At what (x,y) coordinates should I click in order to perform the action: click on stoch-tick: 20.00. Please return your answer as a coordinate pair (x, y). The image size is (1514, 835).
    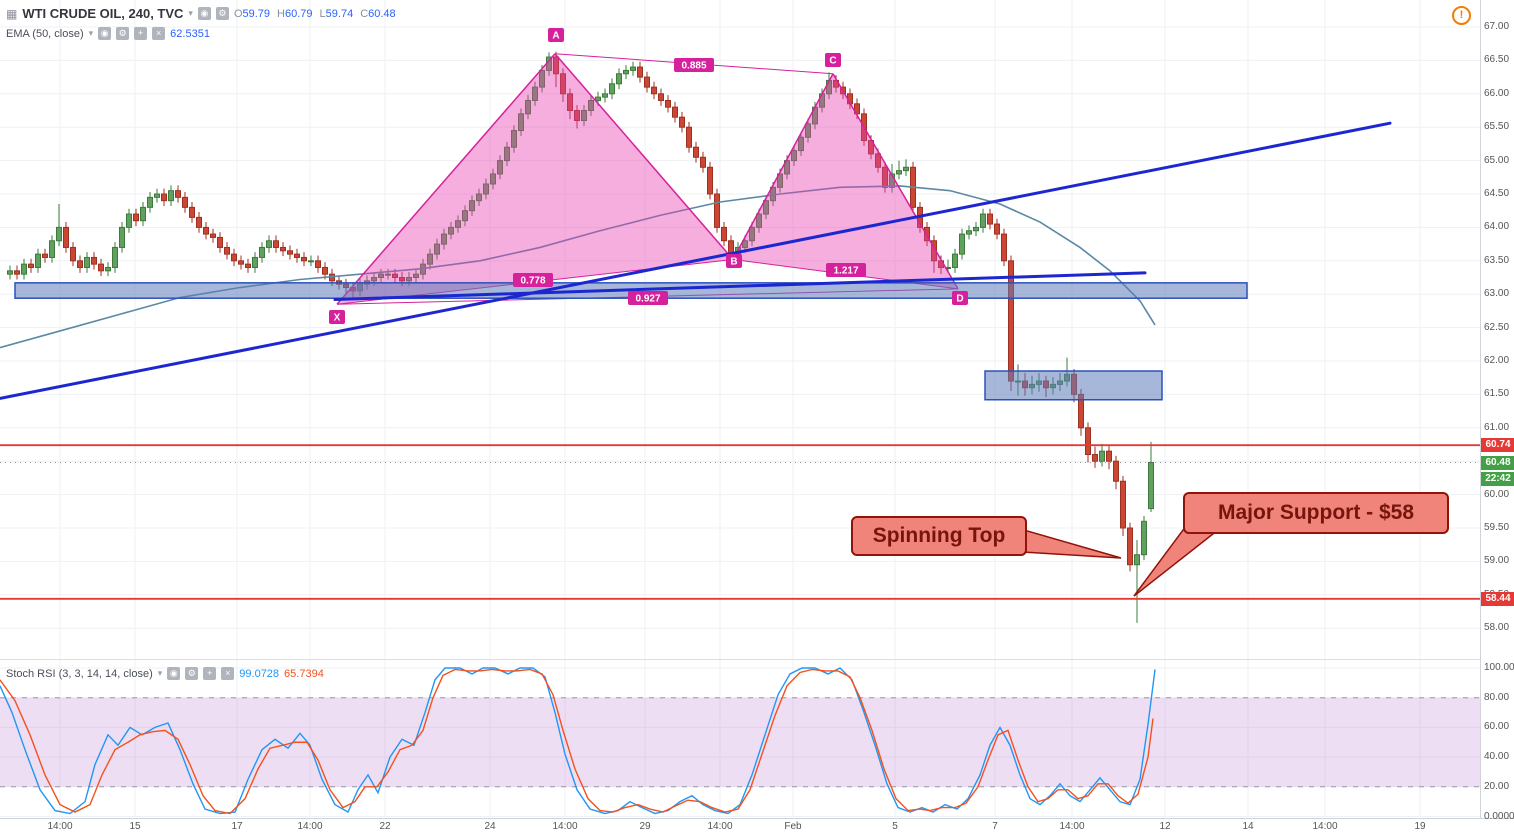
    Looking at the image, I should click on (1497, 786).